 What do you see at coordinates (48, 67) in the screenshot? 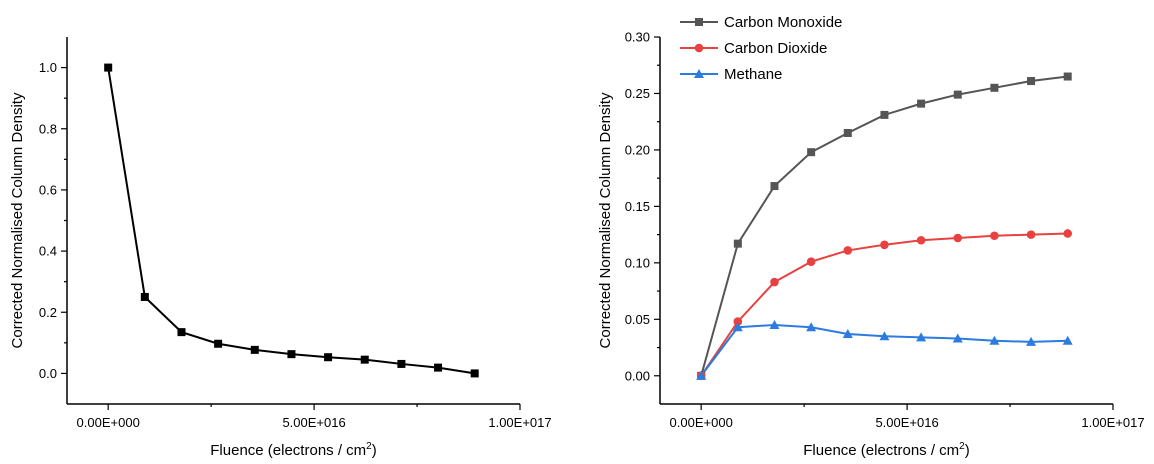
I see `y-tick-label: 1.0` at bounding box center [48, 67].